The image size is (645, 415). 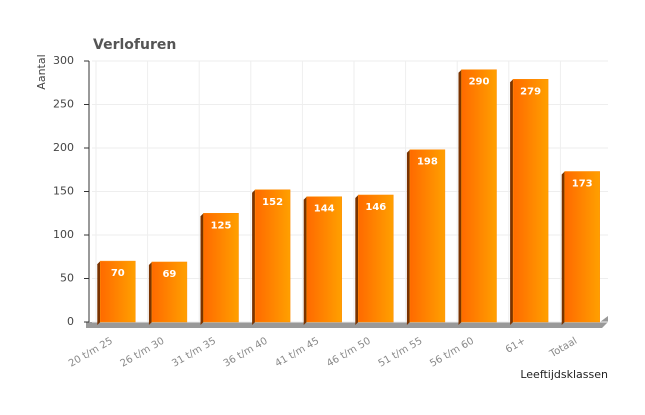 What do you see at coordinates (563, 348) in the screenshot?
I see `x-tick-label: Totaal` at bounding box center [563, 348].